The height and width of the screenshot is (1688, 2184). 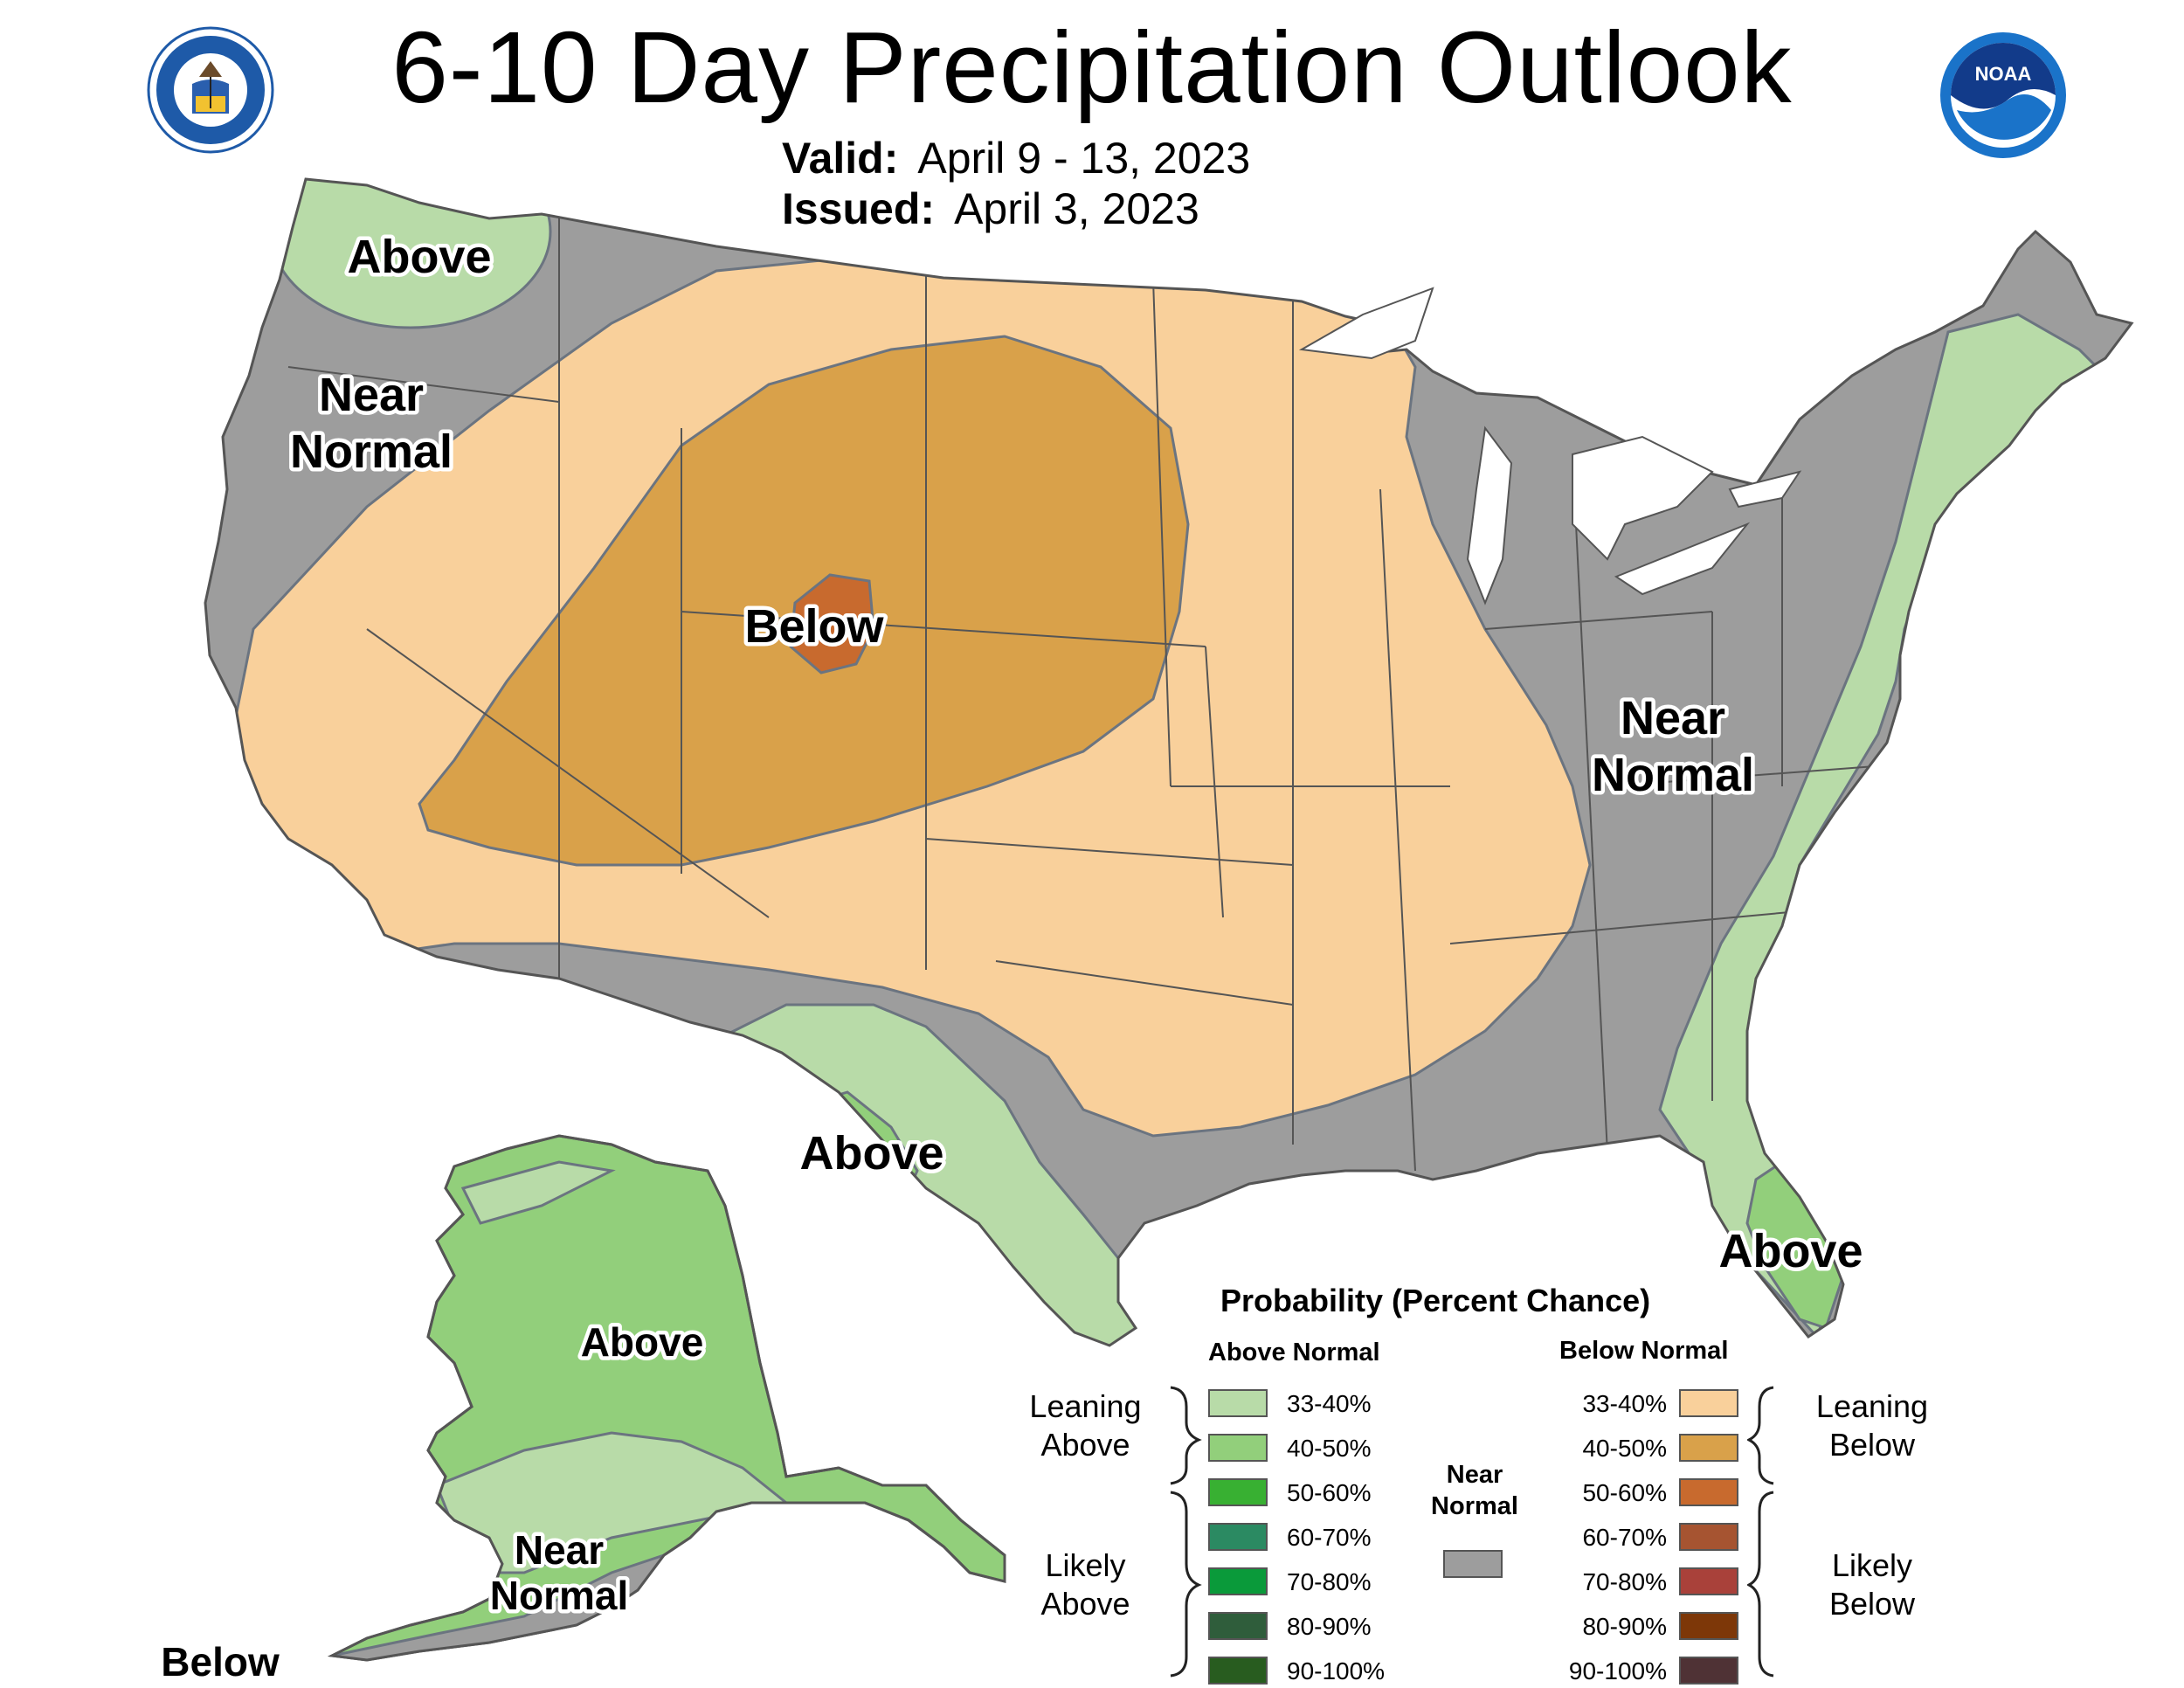 What do you see at coordinates (419, 257) in the screenshot?
I see `nw-above-label: Above` at bounding box center [419, 257].